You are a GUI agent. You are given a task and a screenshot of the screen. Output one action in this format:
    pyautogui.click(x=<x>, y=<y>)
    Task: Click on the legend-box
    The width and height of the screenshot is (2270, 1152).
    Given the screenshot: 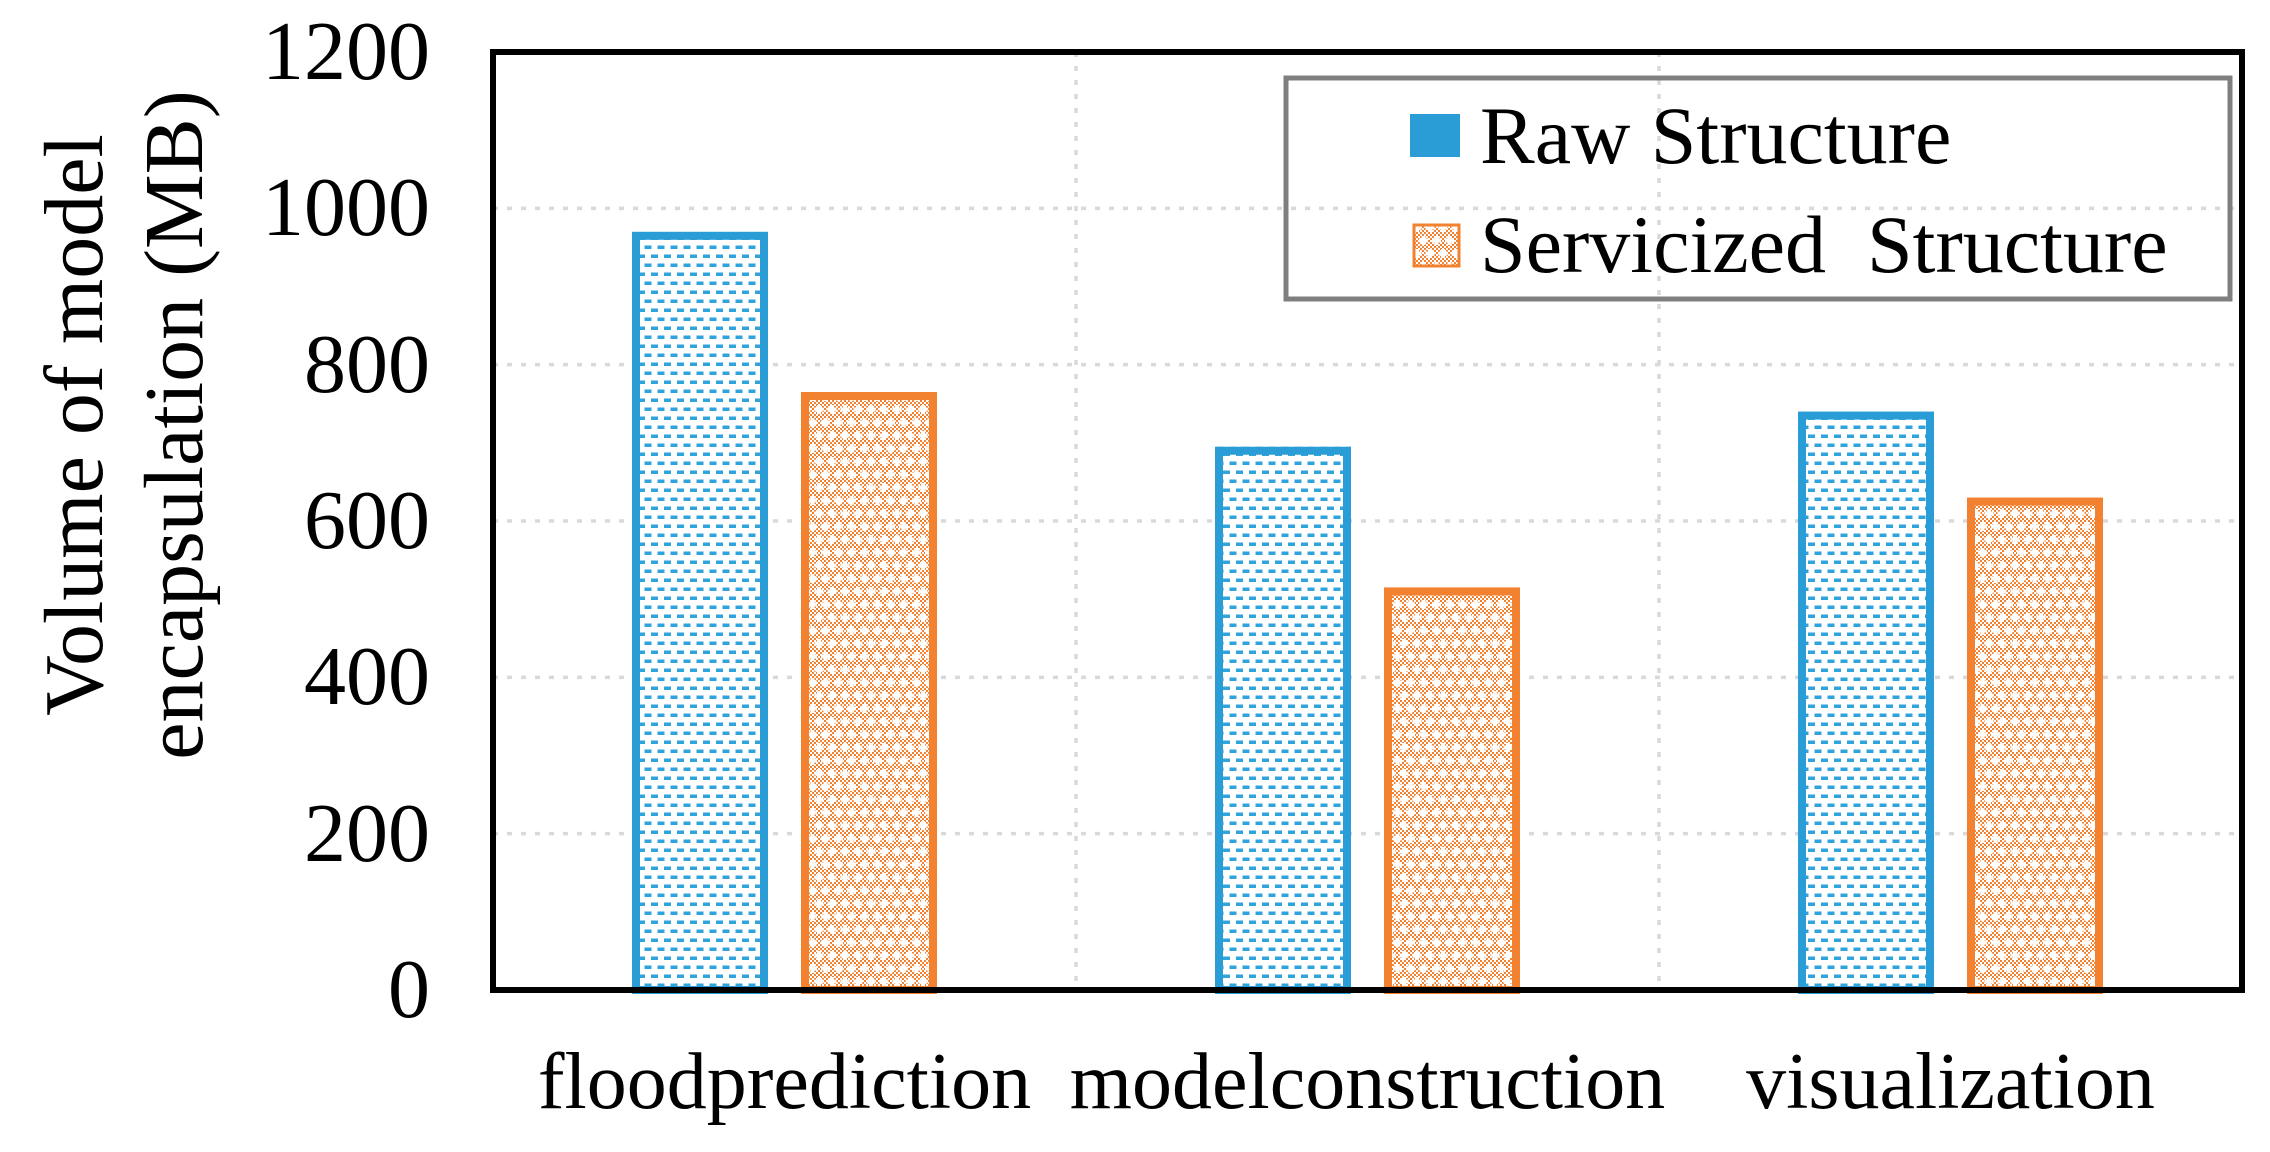 What is the action you would take?
    pyautogui.click(x=1758, y=188)
    